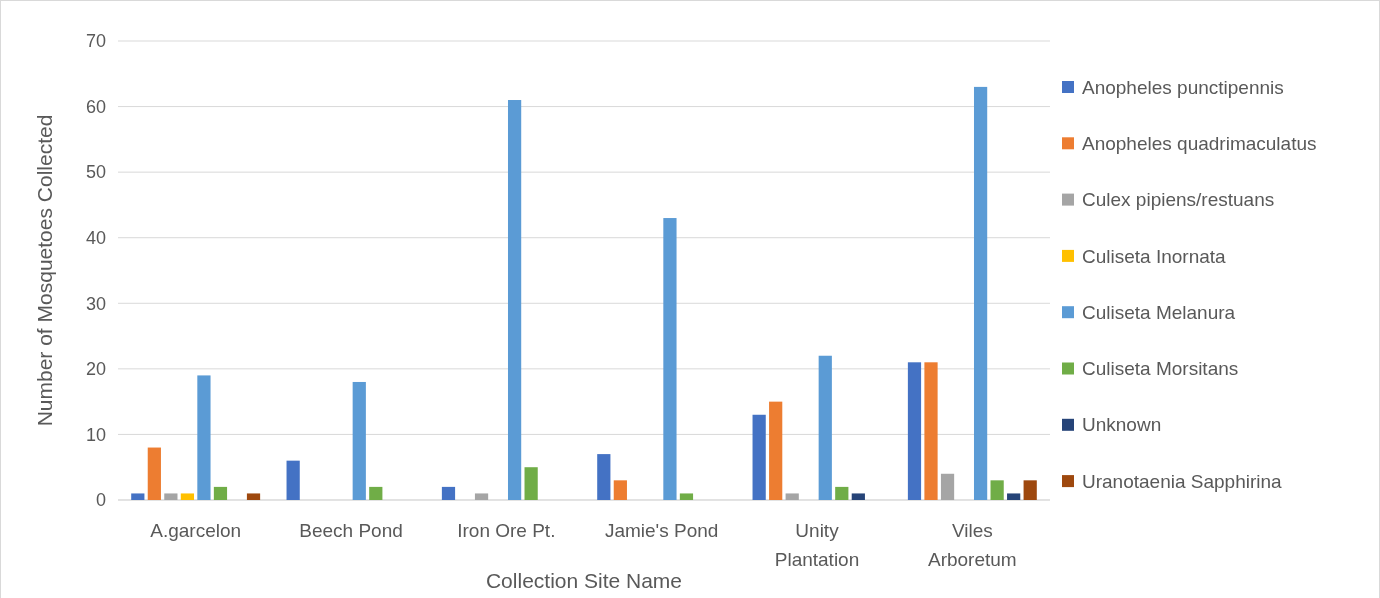 The height and width of the screenshot is (598, 1380). Describe the element at coordinates (95, 41) in the screenshot. I see `y-tick-label: 70` at that location.